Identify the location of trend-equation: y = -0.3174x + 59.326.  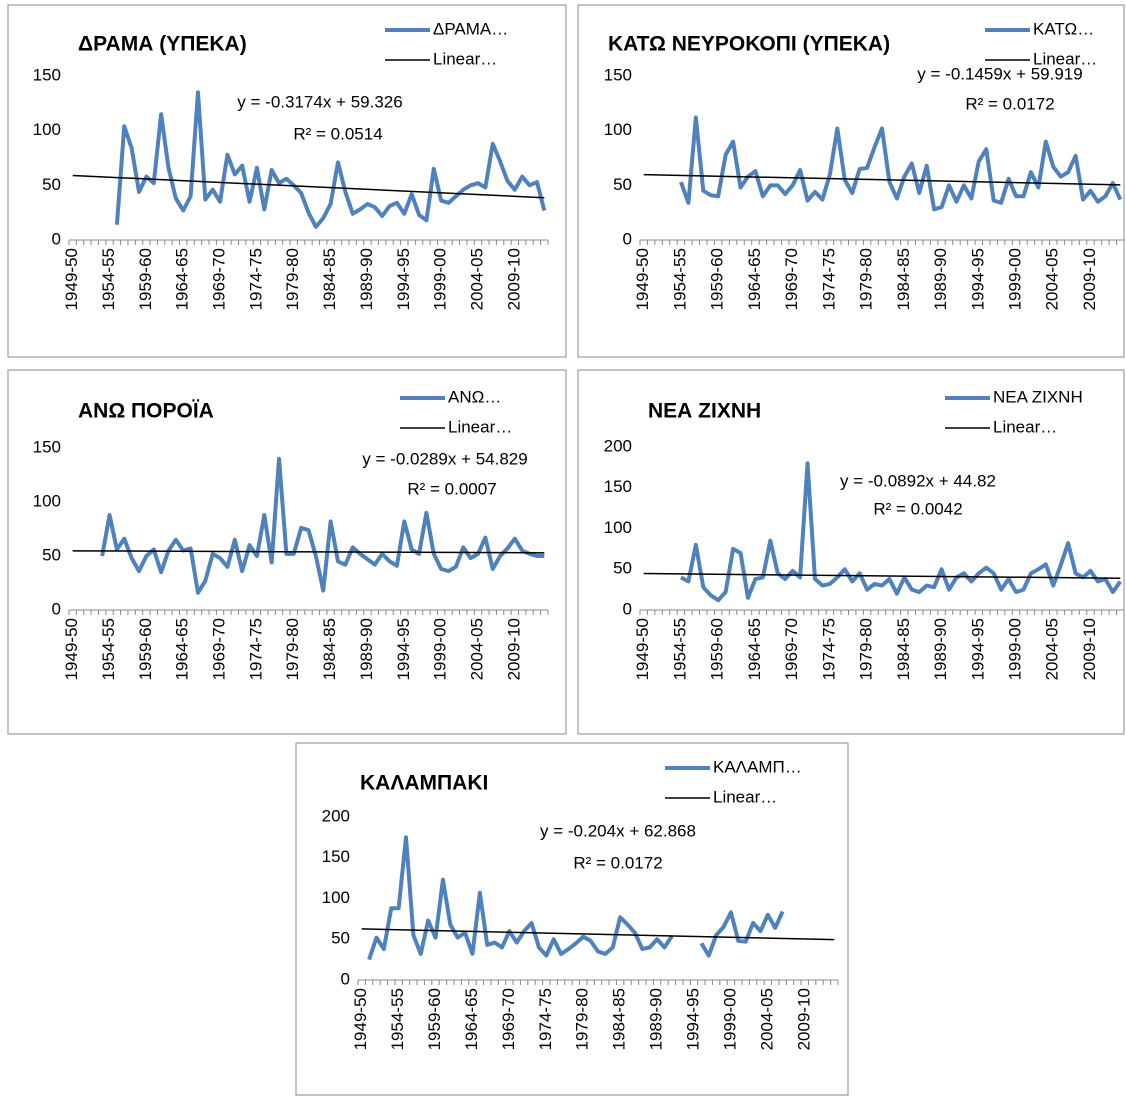
(319, 101).